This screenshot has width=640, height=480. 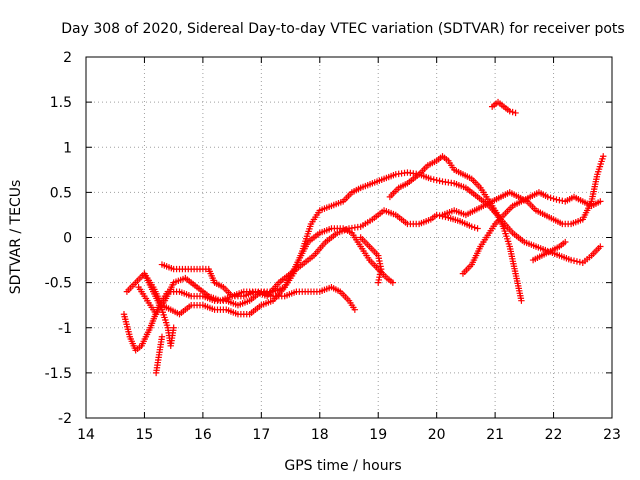 What do you see at coordinates (61, 103) in the screenshot?
I see `y-tick-label: 1.5` at bounding box center [61, 103].